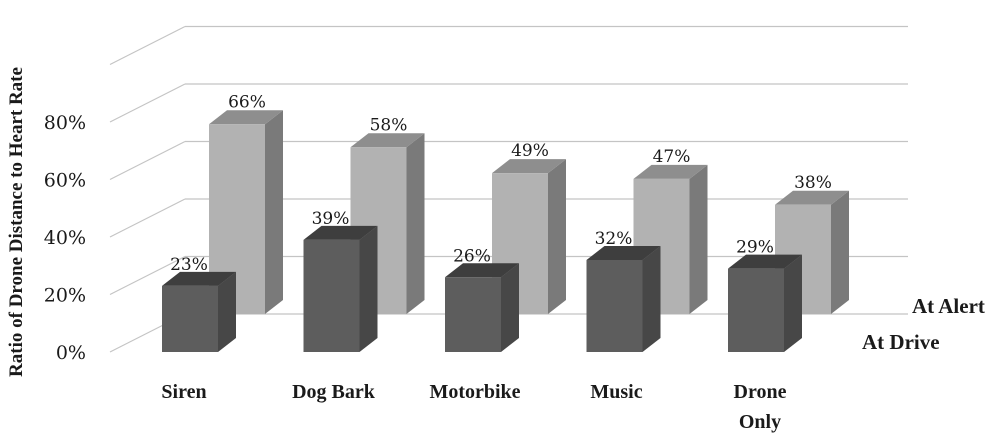 The width and height of the screenshot is (1000, 436). Describe the element at coordinates (16, 222) in the screenshot. I see `y-axis-label: Ratio of Drone Distance to Heart Rate` at that location.